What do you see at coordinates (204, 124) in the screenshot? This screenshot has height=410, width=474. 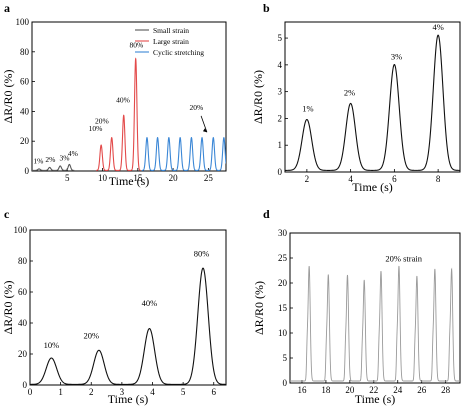 I see `annotation-arrow` at bounding box center [204, 124].